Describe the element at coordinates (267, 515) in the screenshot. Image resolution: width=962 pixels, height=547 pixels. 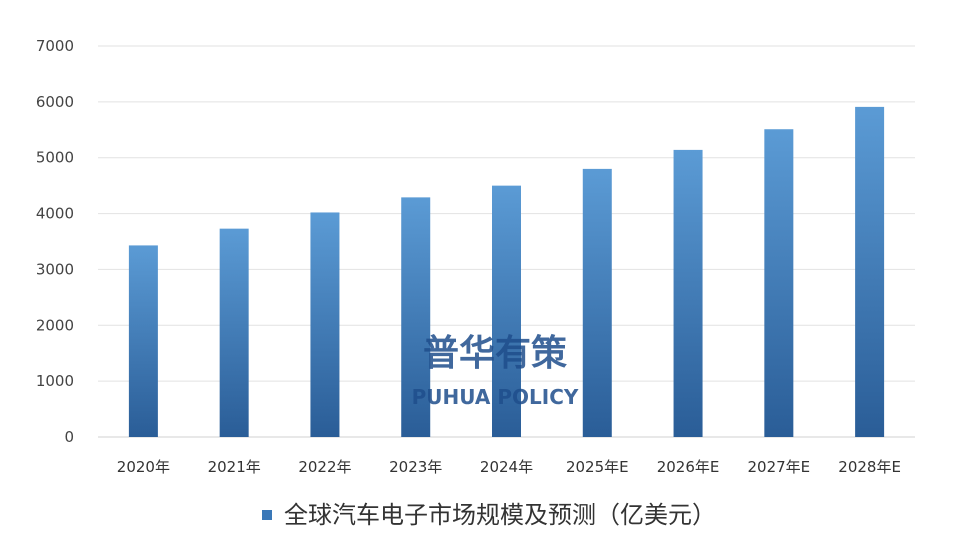
I see `legend-swatch` at that location.